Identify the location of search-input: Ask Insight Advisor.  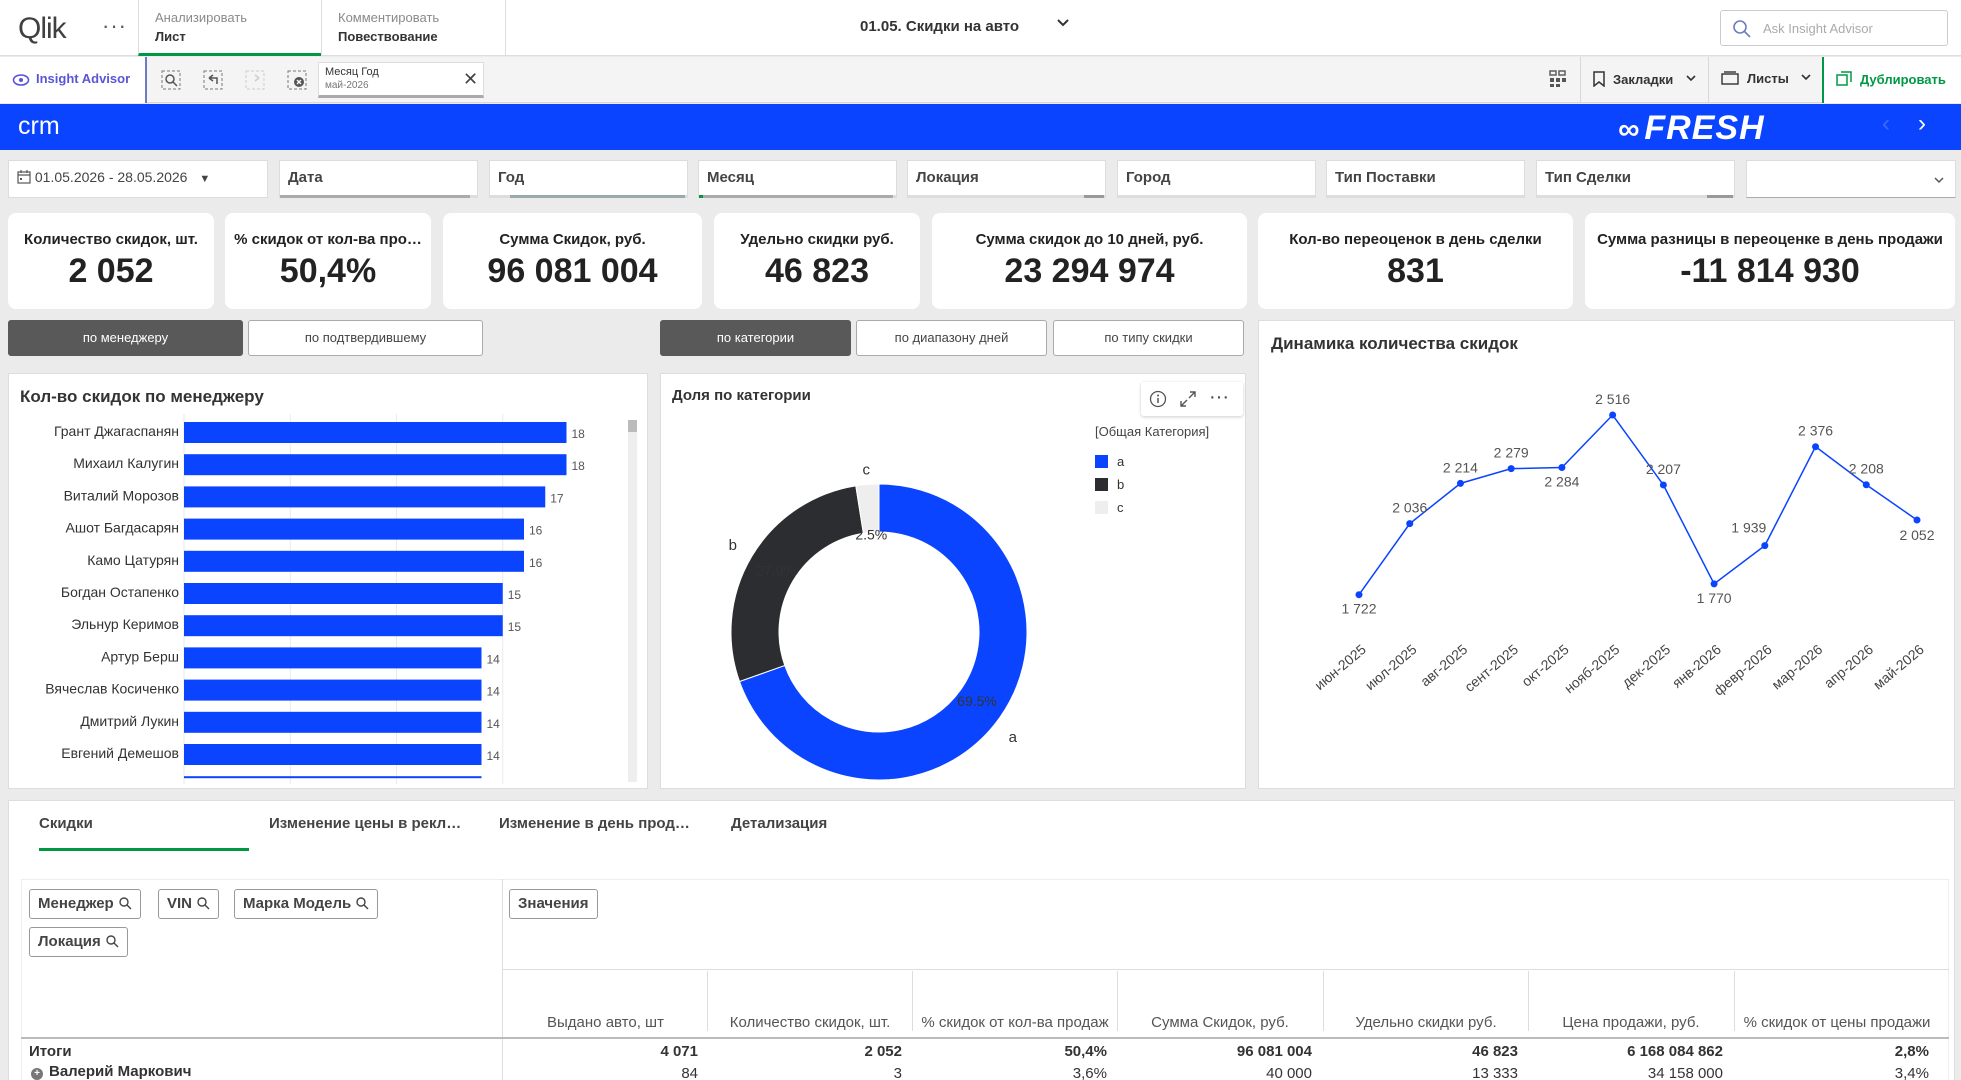
(1834, 28).